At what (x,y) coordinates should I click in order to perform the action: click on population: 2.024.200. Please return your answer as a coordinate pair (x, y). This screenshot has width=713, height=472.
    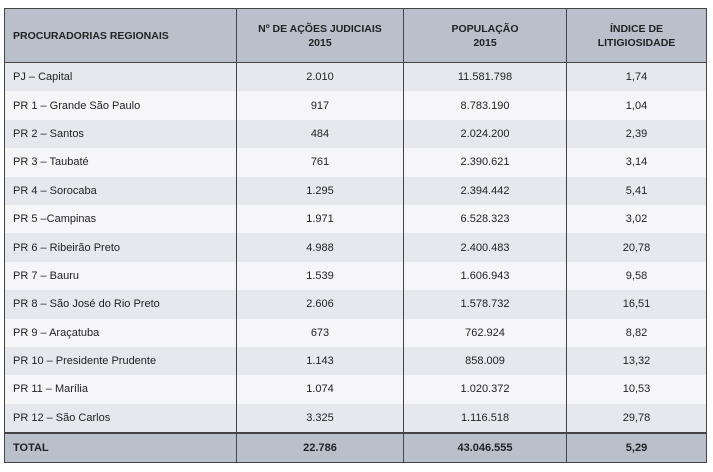
    Looking at the image, I should click on (485, 134).